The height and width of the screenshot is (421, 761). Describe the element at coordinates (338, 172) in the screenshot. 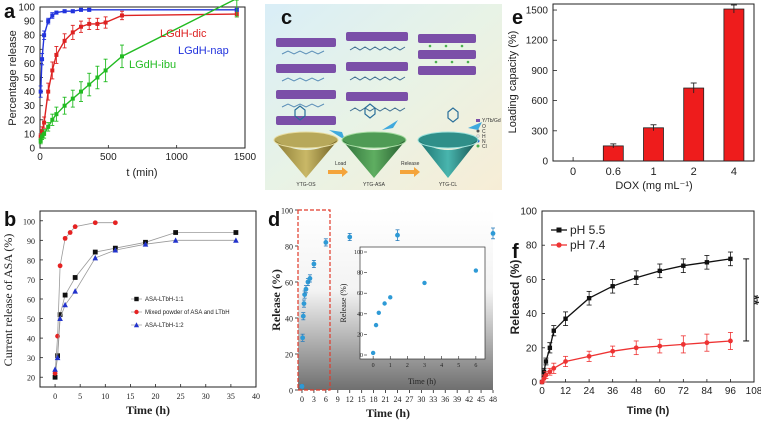

I see `arrow-load` at that location.